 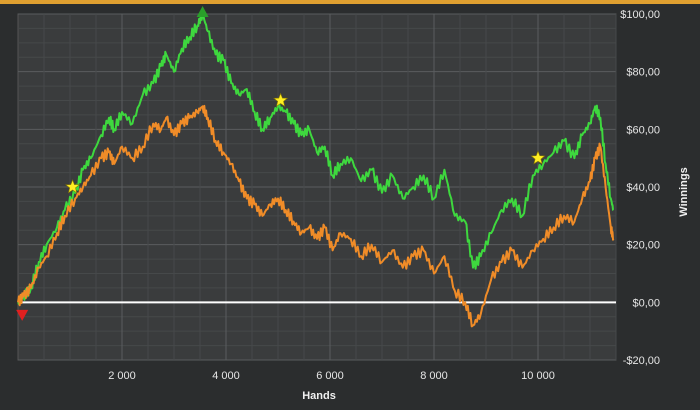 What do you see at coordinates (646, 303) in the screenshot?
I see `y-tick-label: $0,00` at bounding box center [646, 303].